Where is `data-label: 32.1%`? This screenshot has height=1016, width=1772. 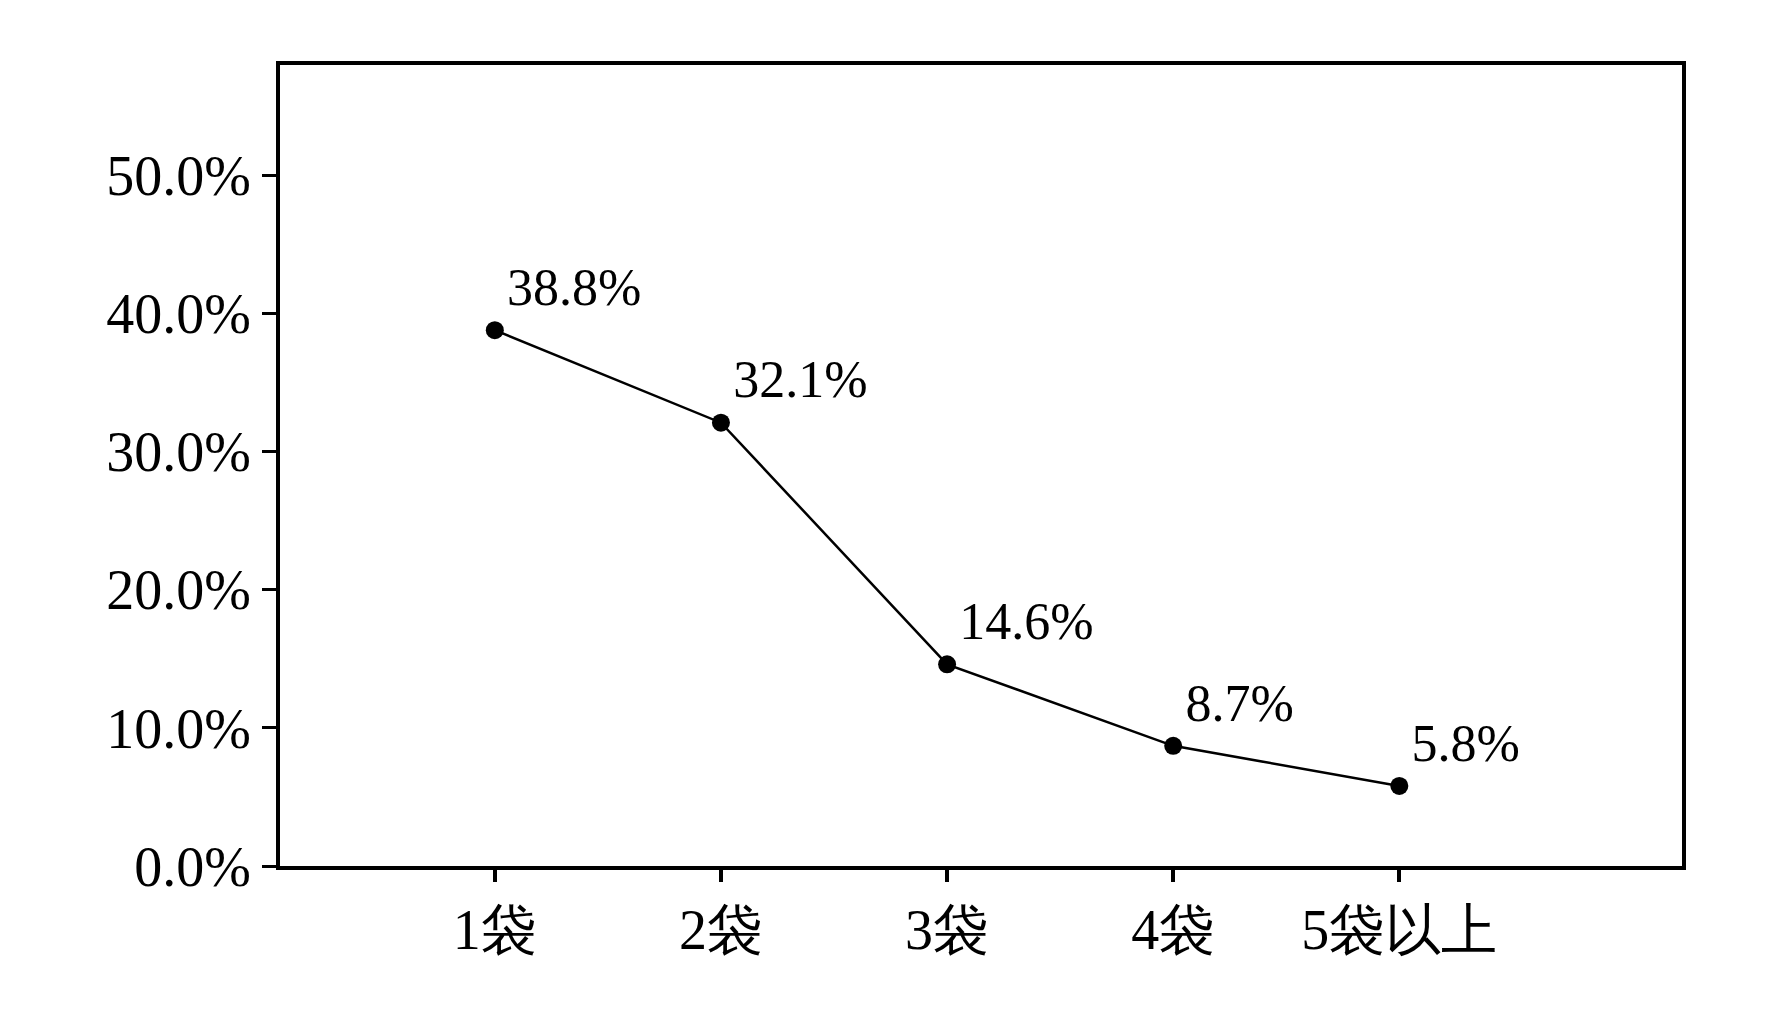 data-label: 32.1% is located at coordinates (800, 380).